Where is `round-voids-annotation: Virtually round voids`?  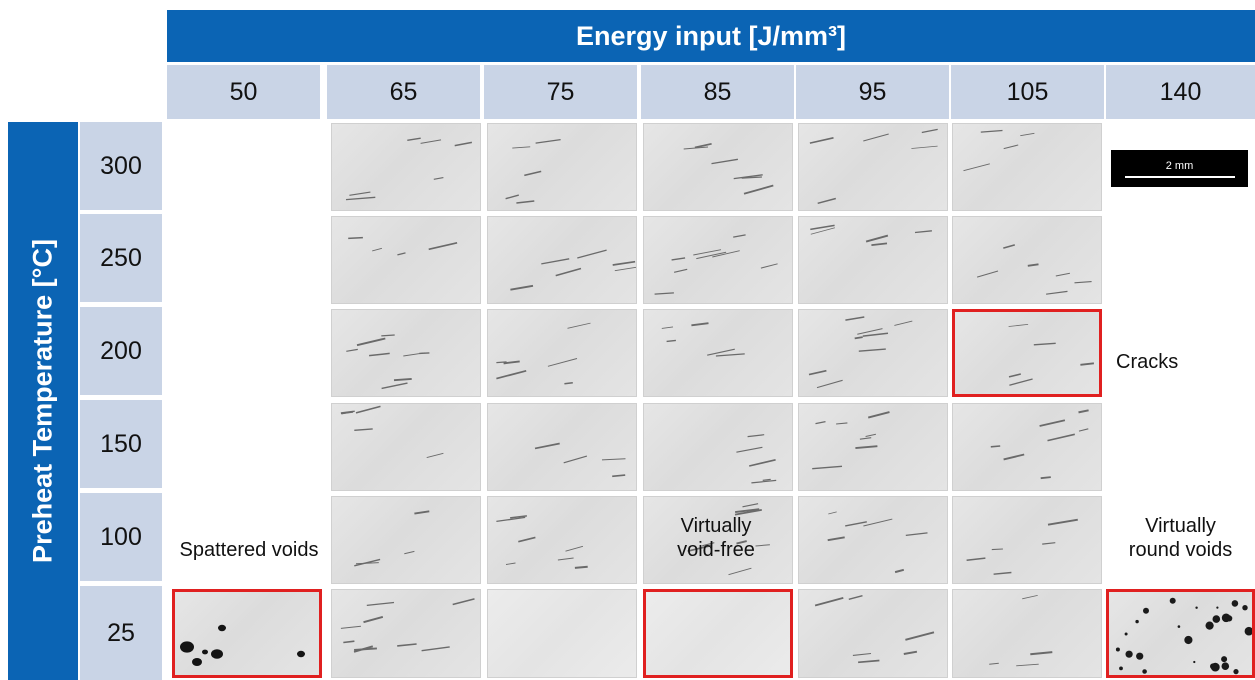 round-voids-annotation: Virtually round voids is located at coordinates (1180, 538).